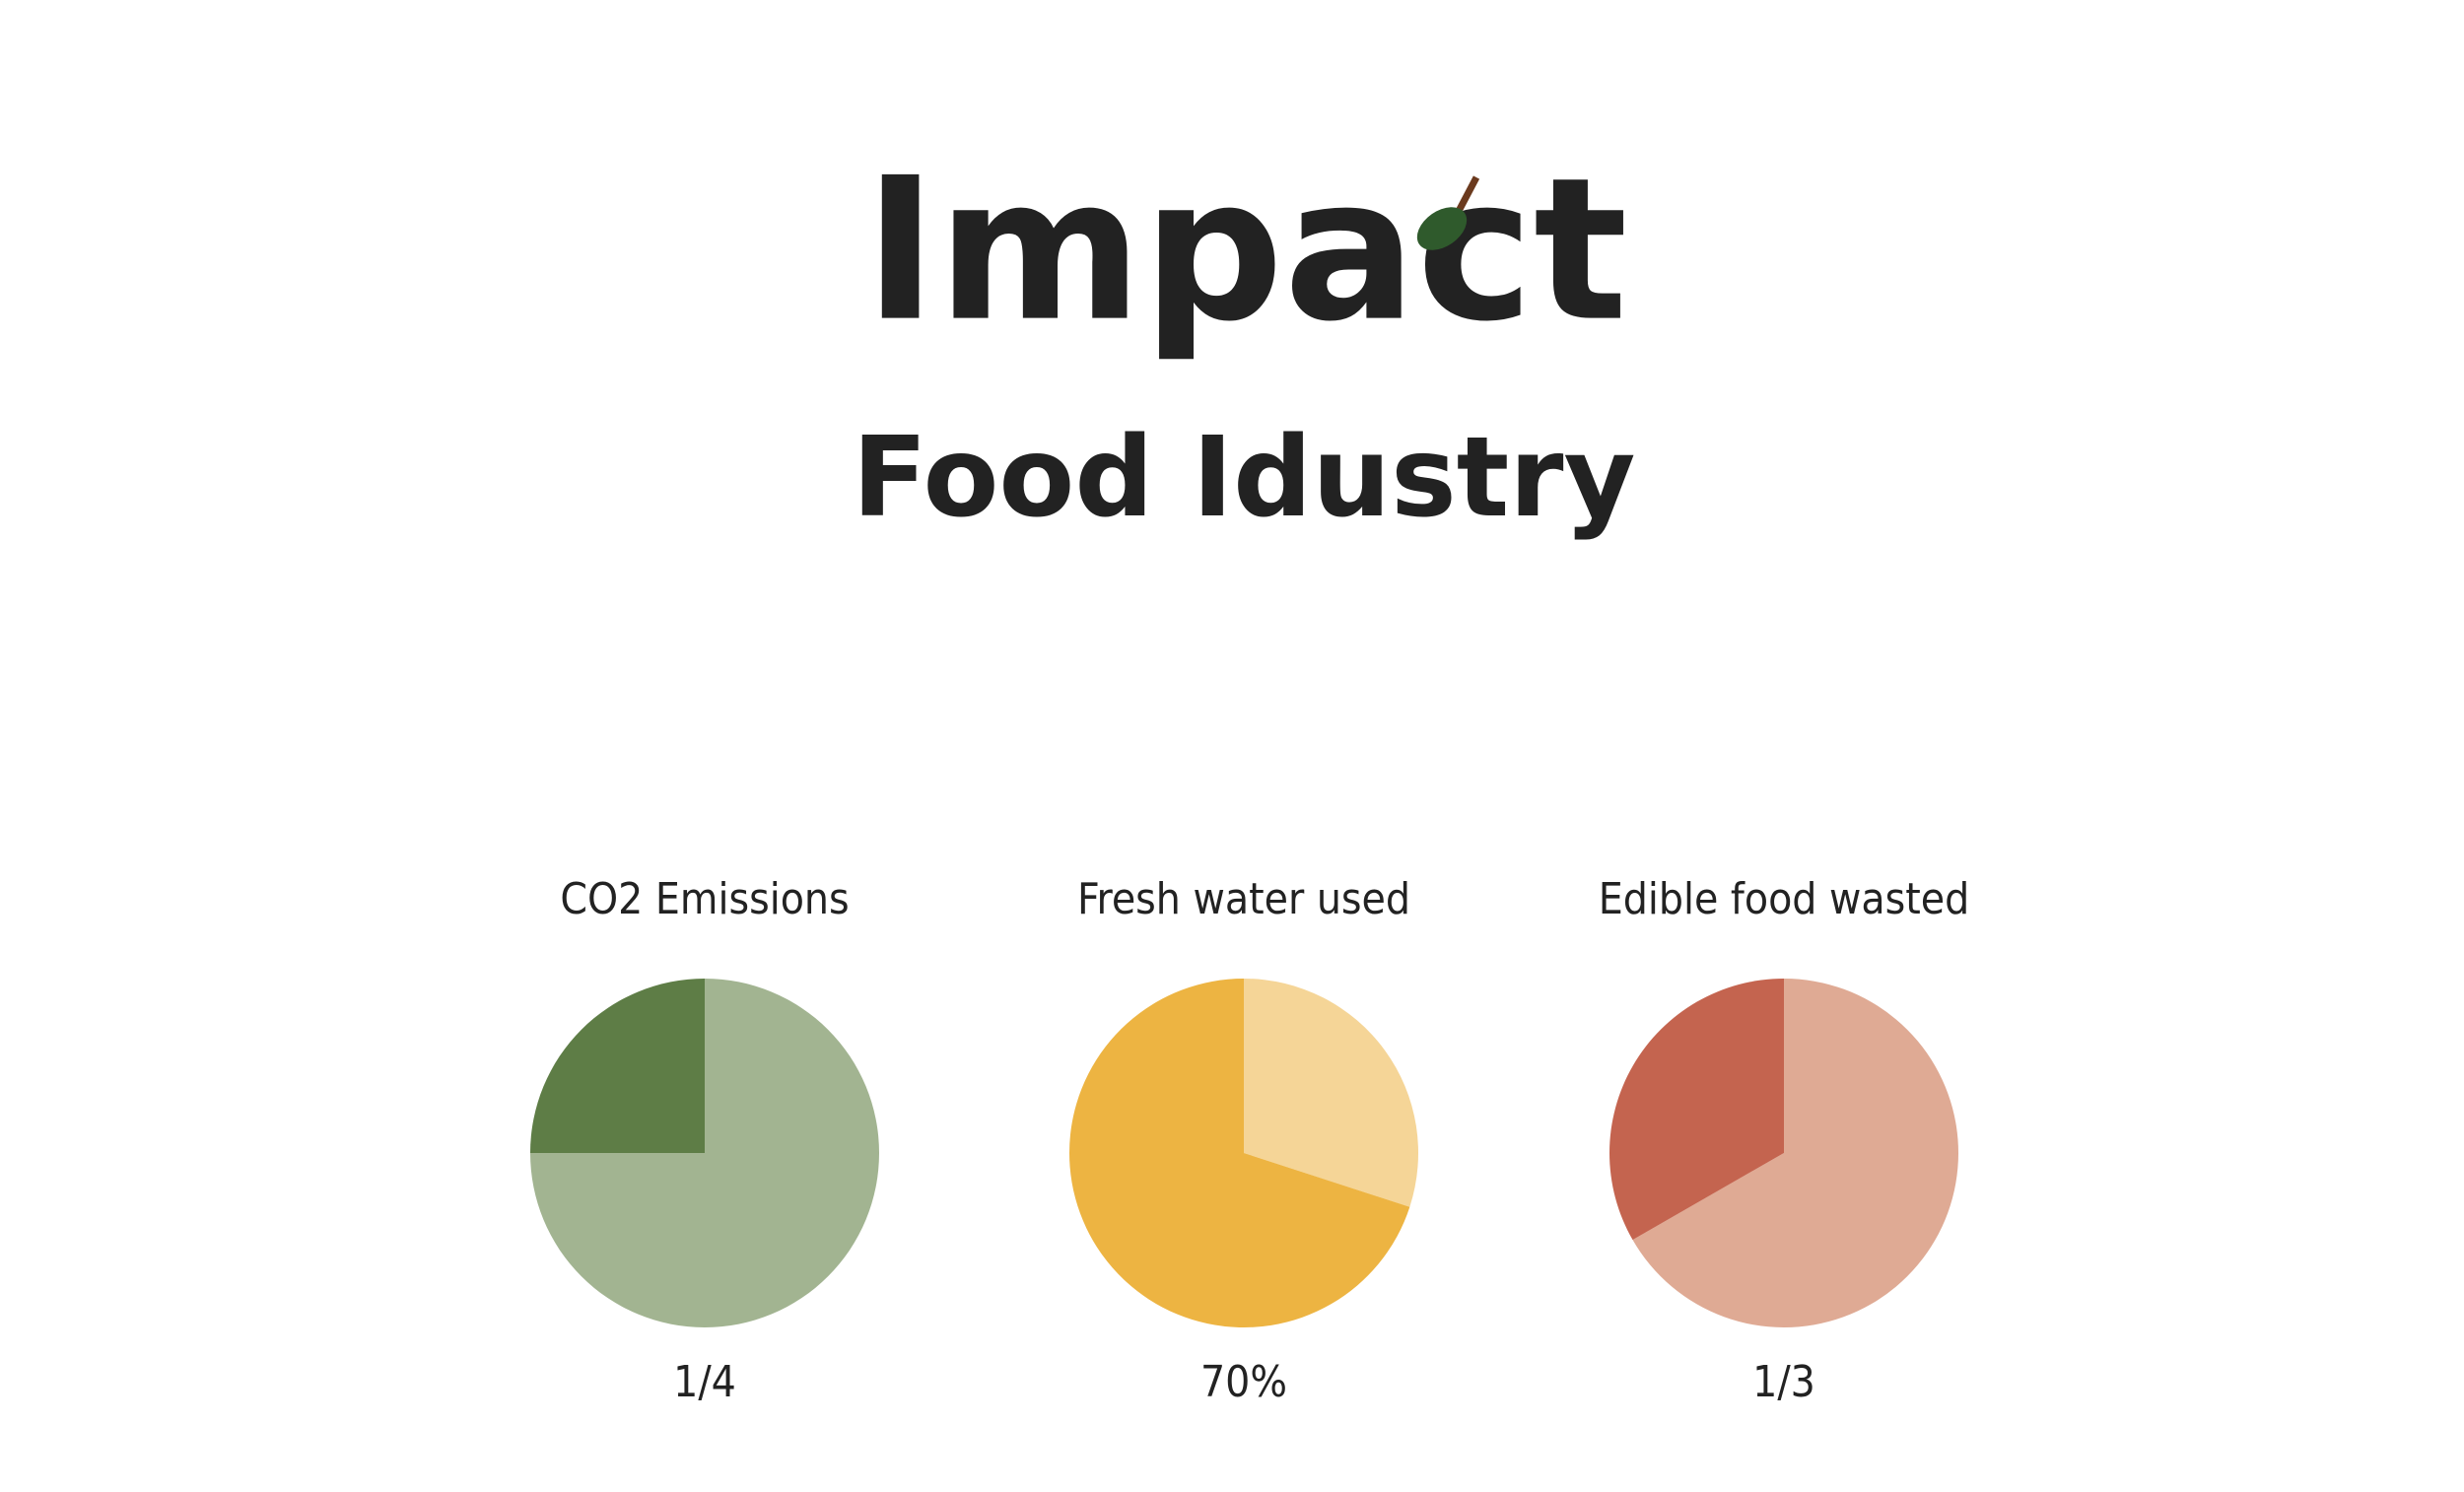 The image size is (2464, 1492). Describe the element at coordinates (1245, 251) in the screenshot. I see `logo-title: Impact` at that location.